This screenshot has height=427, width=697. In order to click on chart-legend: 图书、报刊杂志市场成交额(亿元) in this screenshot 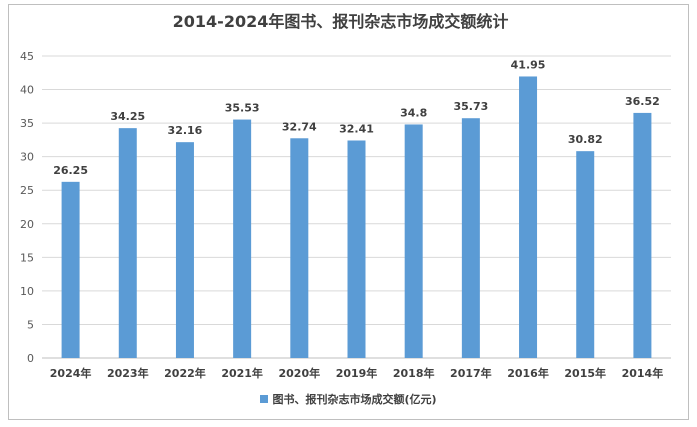, I will do `click(348, 399)`.